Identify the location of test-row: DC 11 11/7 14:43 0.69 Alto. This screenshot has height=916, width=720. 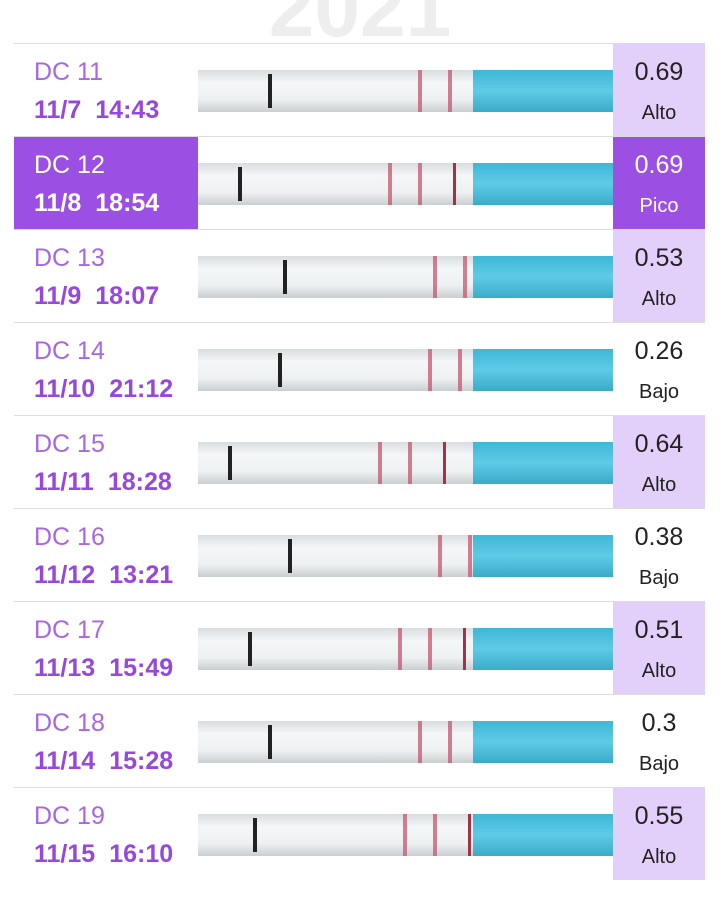
(359, 89).